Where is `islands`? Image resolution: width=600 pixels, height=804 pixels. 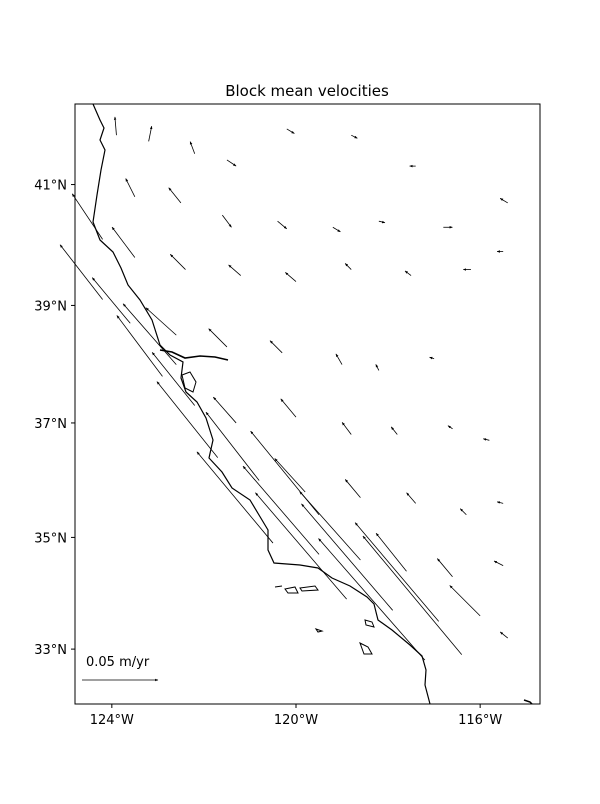
islands is located at coordinates (324, 620).